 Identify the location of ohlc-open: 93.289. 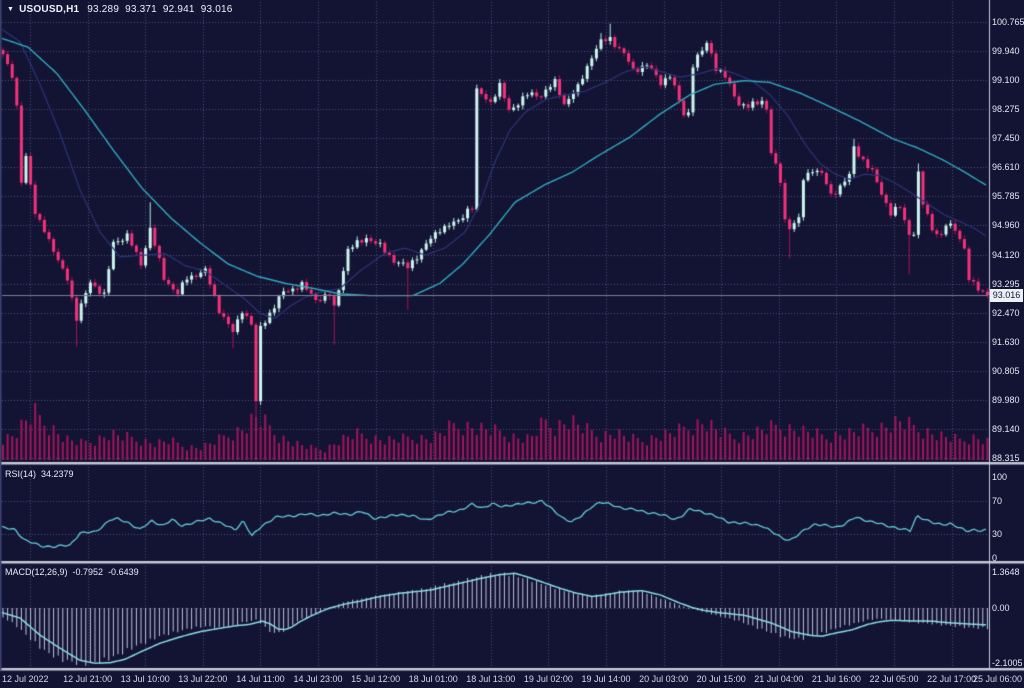
(103, 9).